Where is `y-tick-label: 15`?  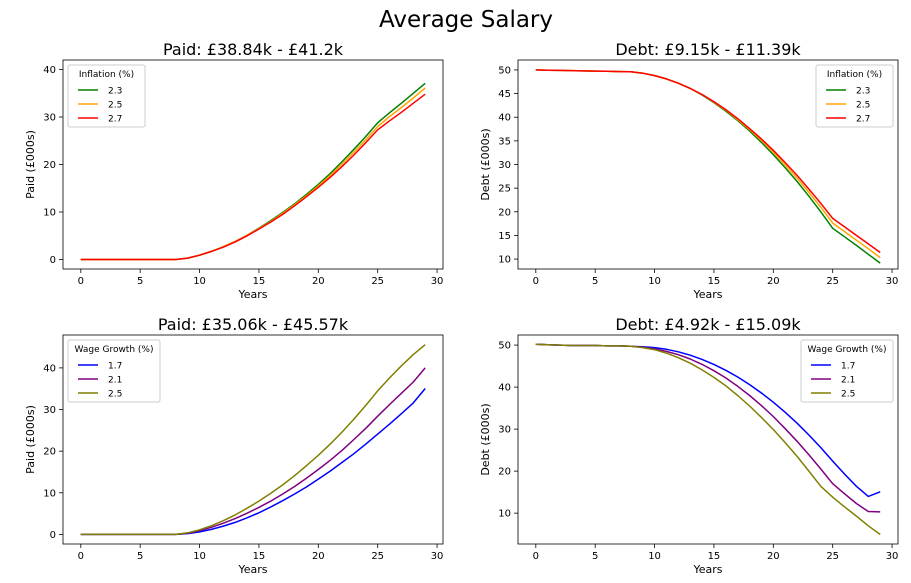 y-tick-label: 15 is located at coordinates (504, 236).